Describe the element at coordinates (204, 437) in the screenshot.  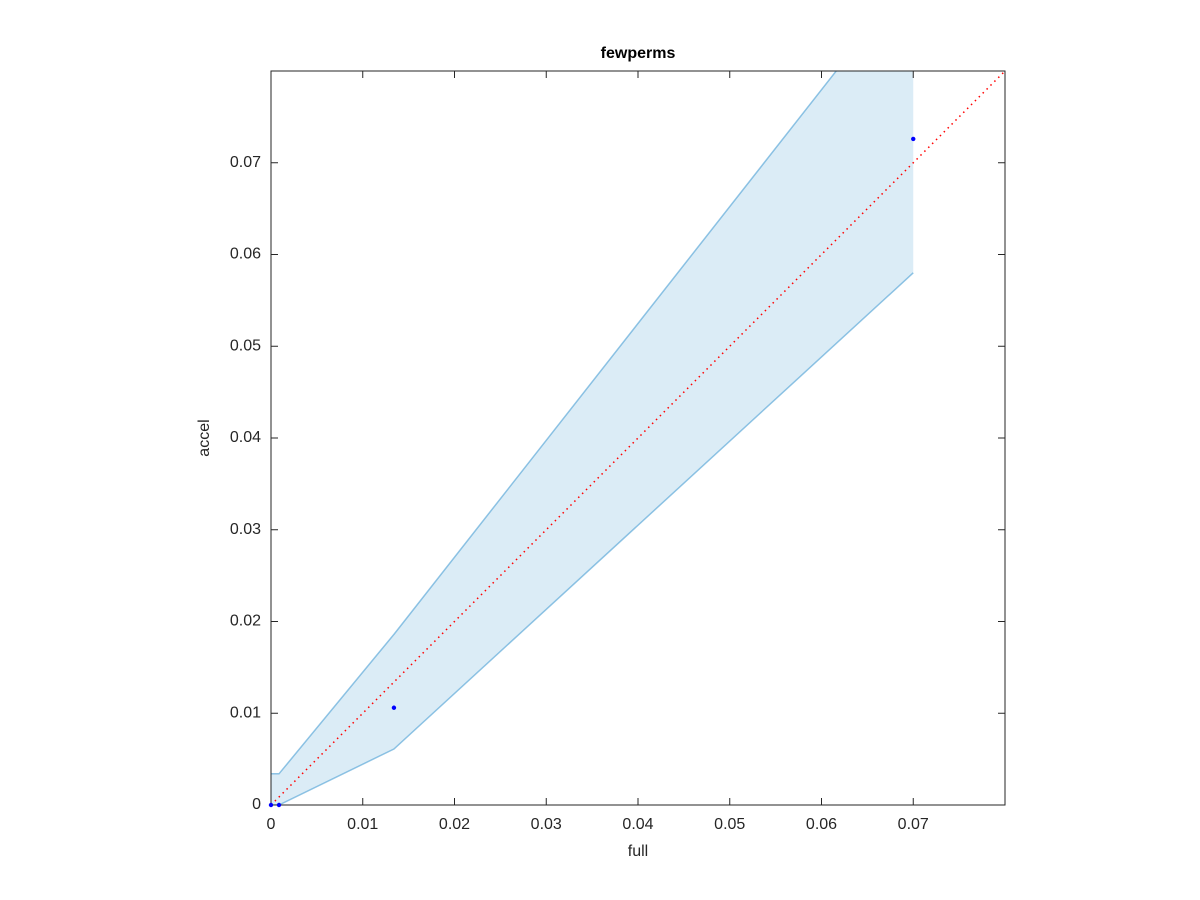
I see `y-axis-label: accel` at that location.